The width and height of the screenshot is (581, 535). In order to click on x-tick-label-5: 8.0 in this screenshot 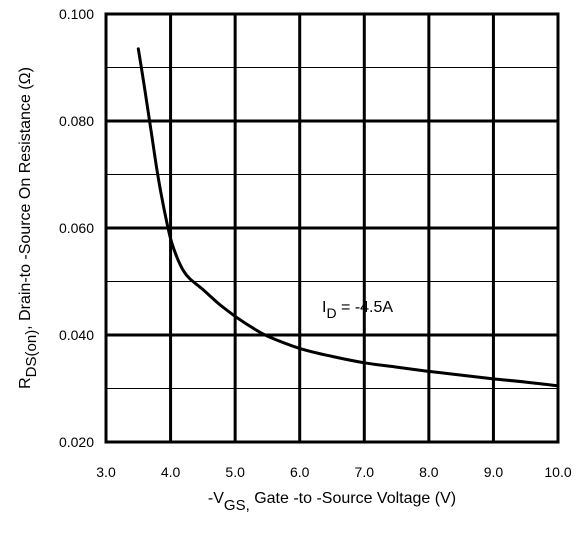, I will do `click(429, 472)`.